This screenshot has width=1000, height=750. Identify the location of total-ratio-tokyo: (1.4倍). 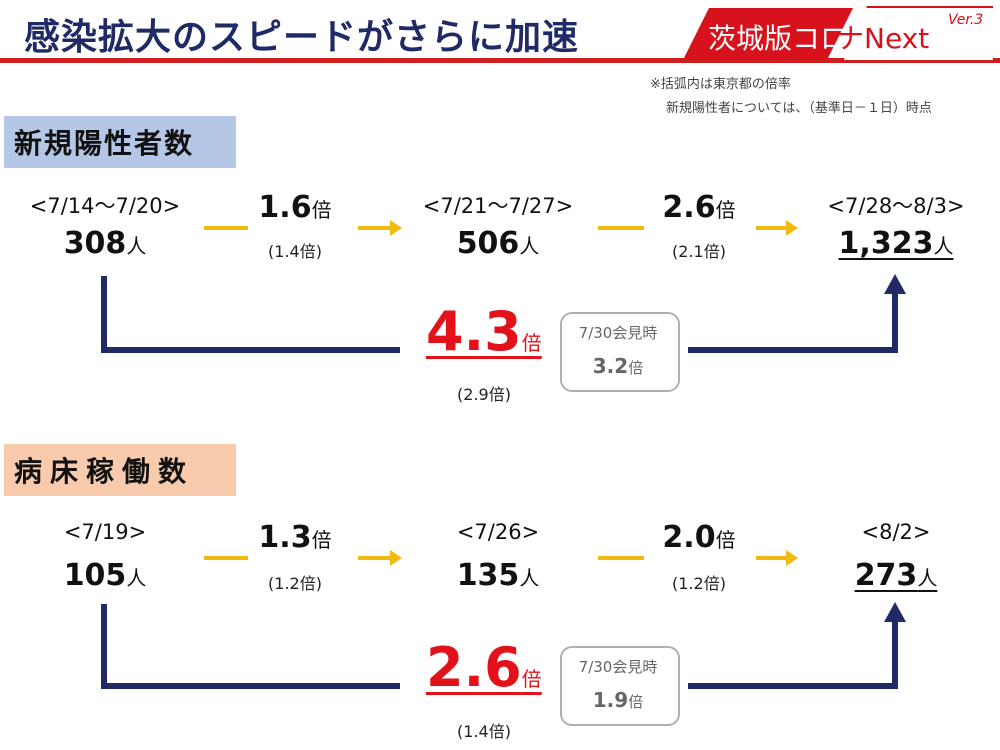
(484, 731).